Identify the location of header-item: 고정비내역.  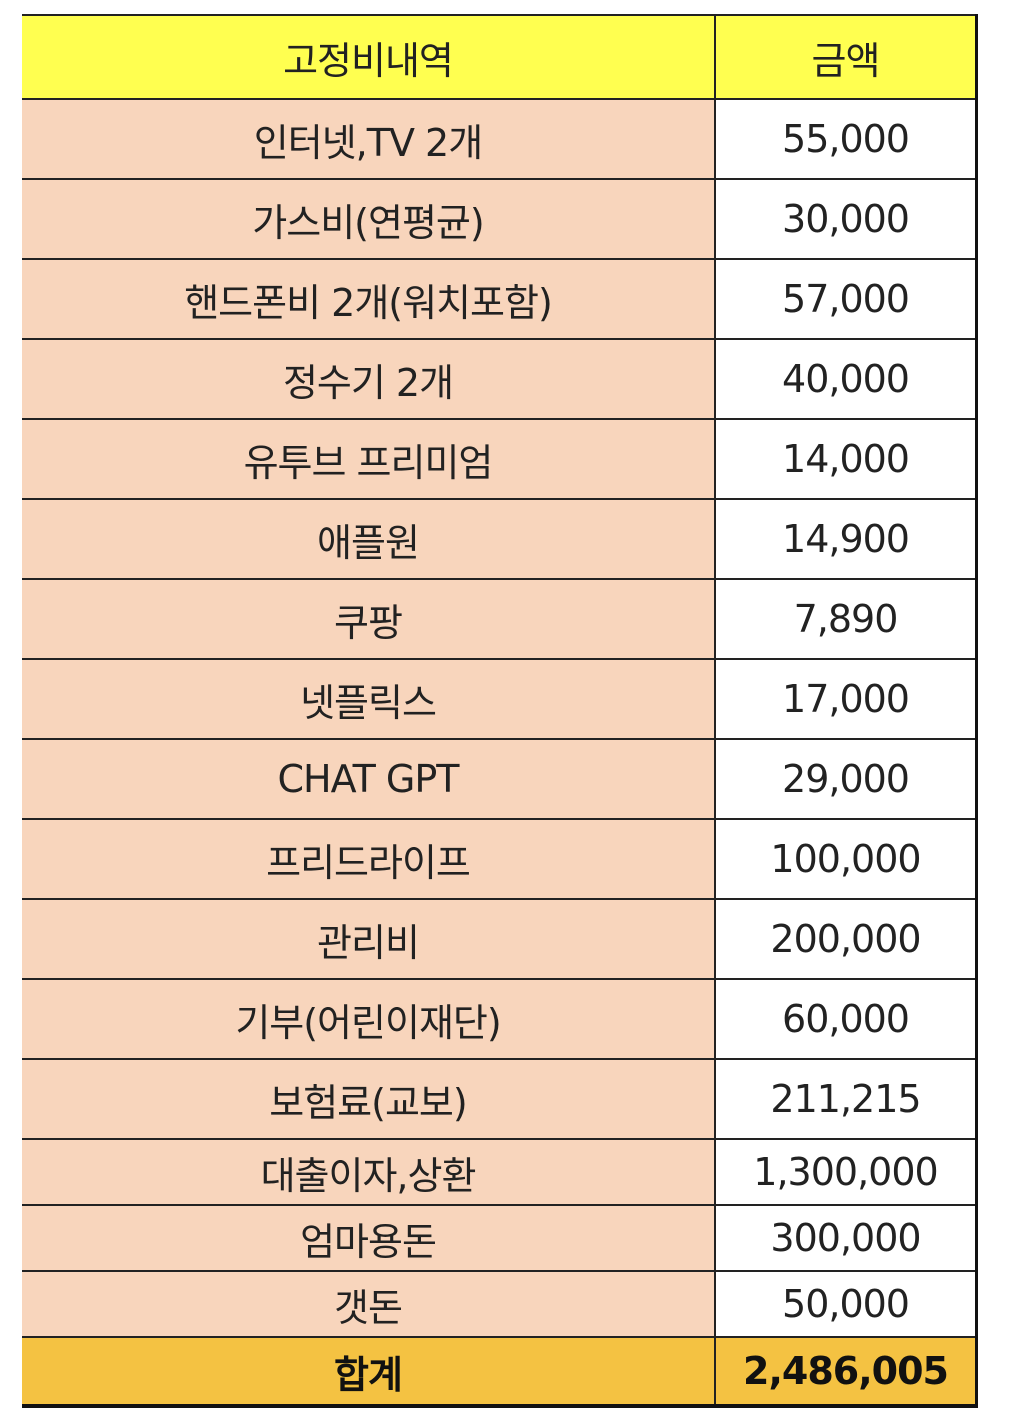
(369, 56).